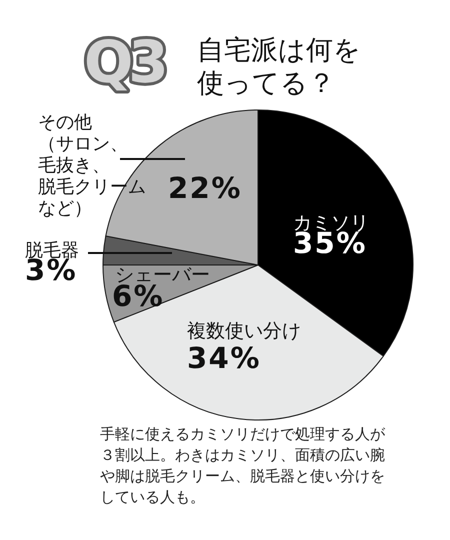 The image size is (450, 540). I want to click on title: 自宅派は何を使ってる？, so click(279, 67).